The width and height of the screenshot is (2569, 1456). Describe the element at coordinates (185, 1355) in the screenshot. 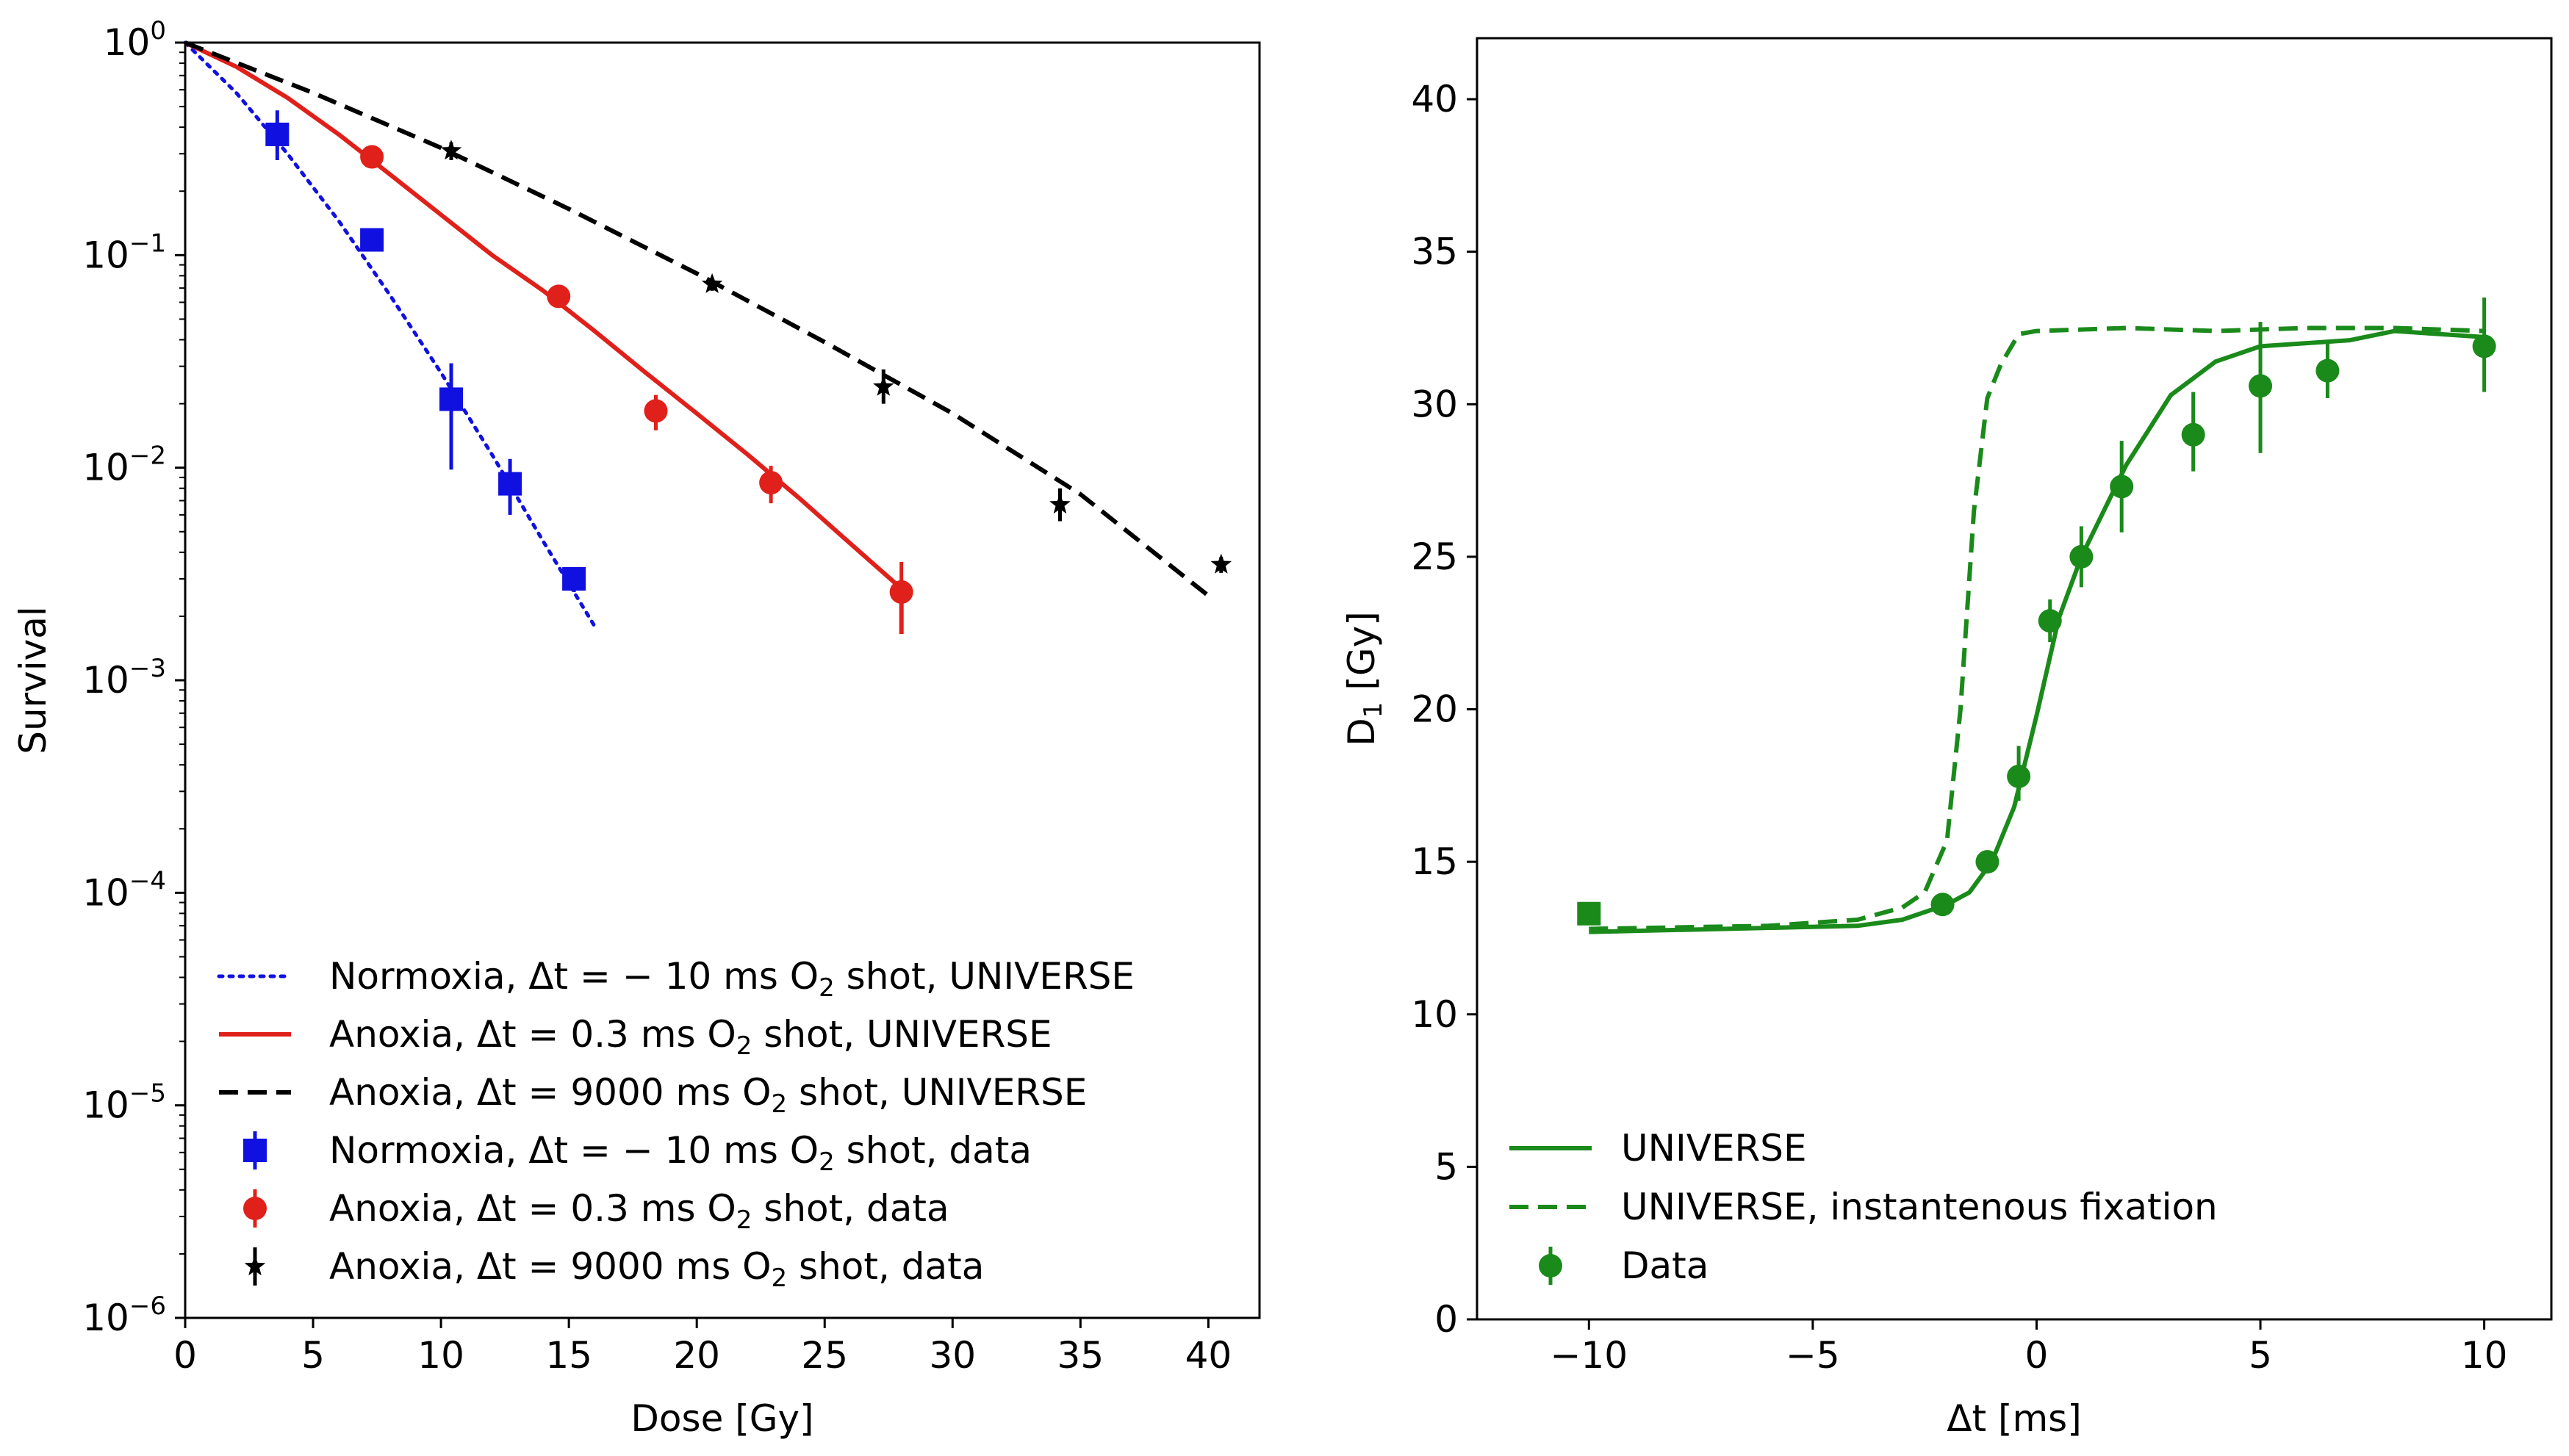

I see `survival-x-tick-label-1: 0` at that location.